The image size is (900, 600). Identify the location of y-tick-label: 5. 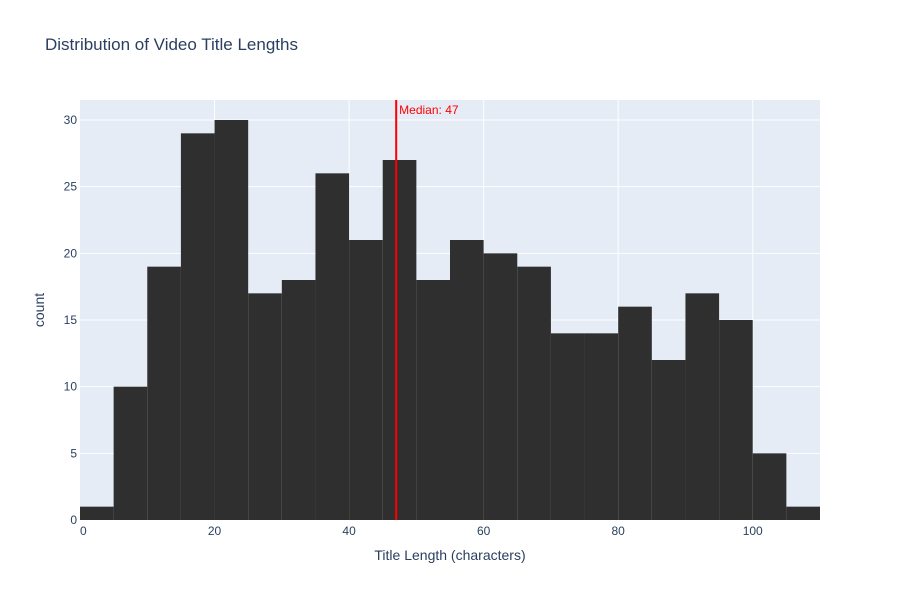
(73, 453).